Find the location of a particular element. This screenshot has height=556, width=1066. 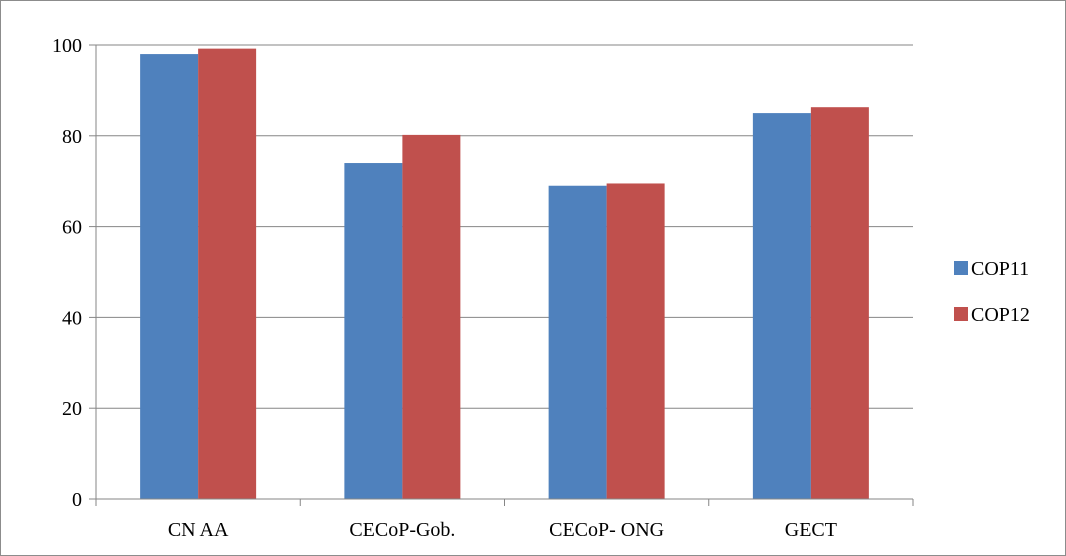

legend: COP11 COP12 is located at coordinates (992, 292).